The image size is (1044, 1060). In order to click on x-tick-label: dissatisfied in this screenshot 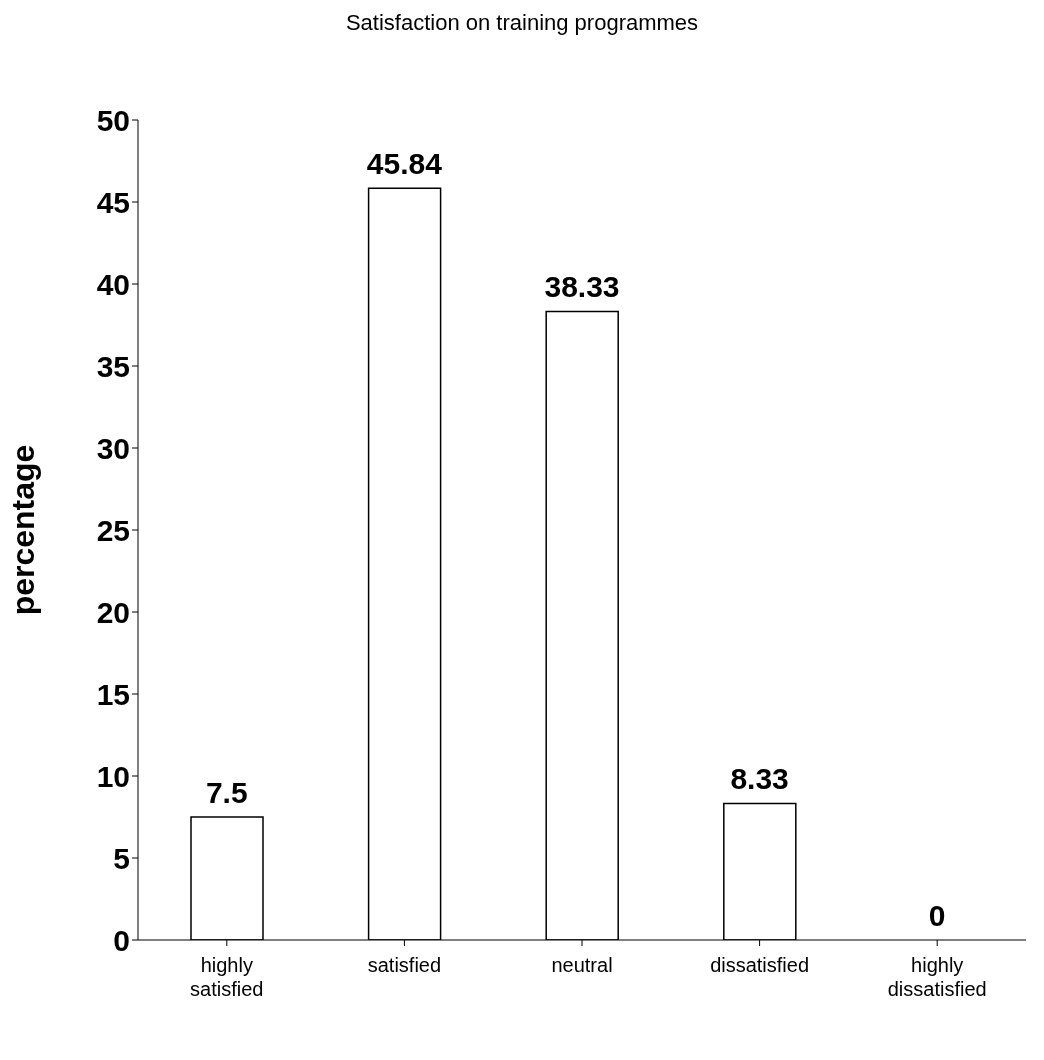, I will do `click(760, 965)`.